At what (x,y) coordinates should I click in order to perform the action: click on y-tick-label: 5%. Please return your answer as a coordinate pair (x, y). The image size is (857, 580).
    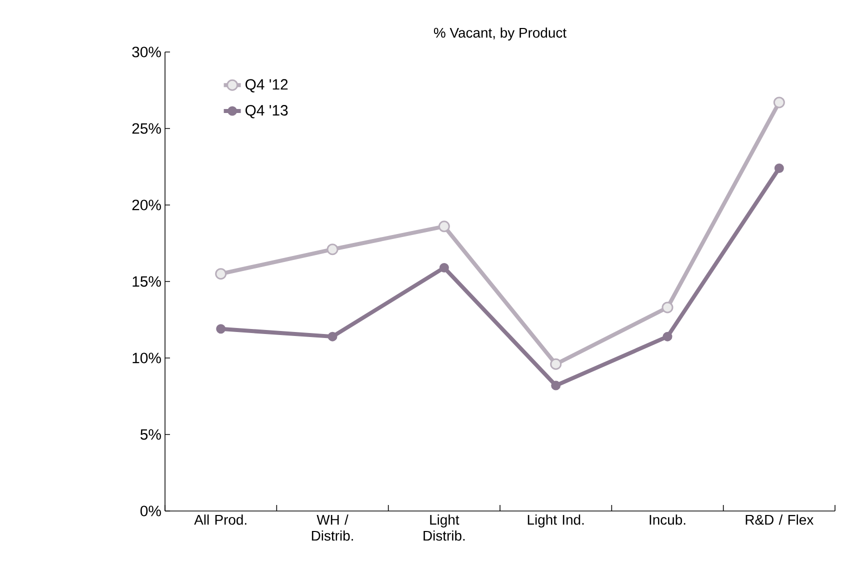
    Looking at the image, I should click on (150, 434).